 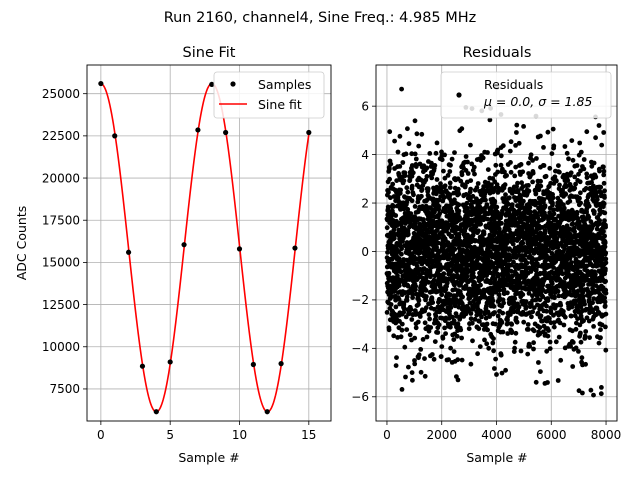 I want to click on legend-residuals-marker, so click(x=459, y=95).